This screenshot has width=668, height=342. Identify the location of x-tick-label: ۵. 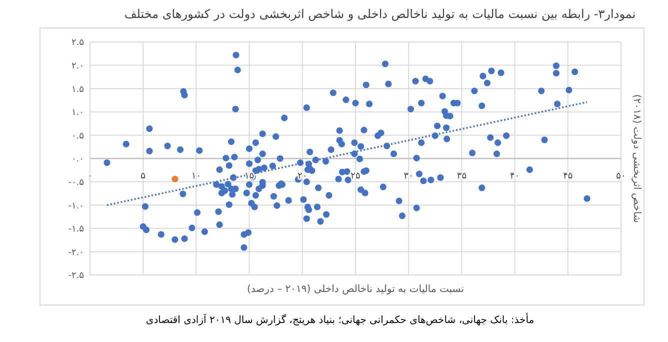
(143, 177).